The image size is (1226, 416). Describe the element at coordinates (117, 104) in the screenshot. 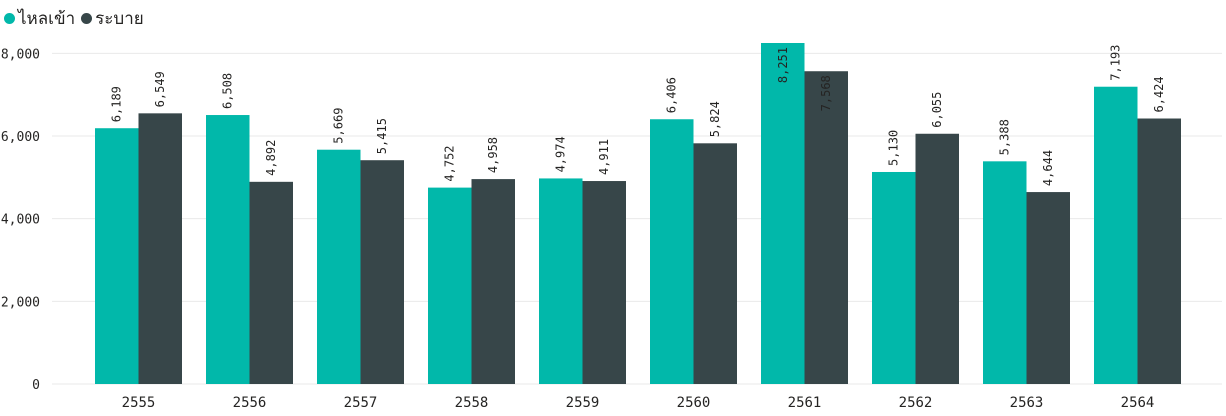

I see `data-label: 6,189` at that location.